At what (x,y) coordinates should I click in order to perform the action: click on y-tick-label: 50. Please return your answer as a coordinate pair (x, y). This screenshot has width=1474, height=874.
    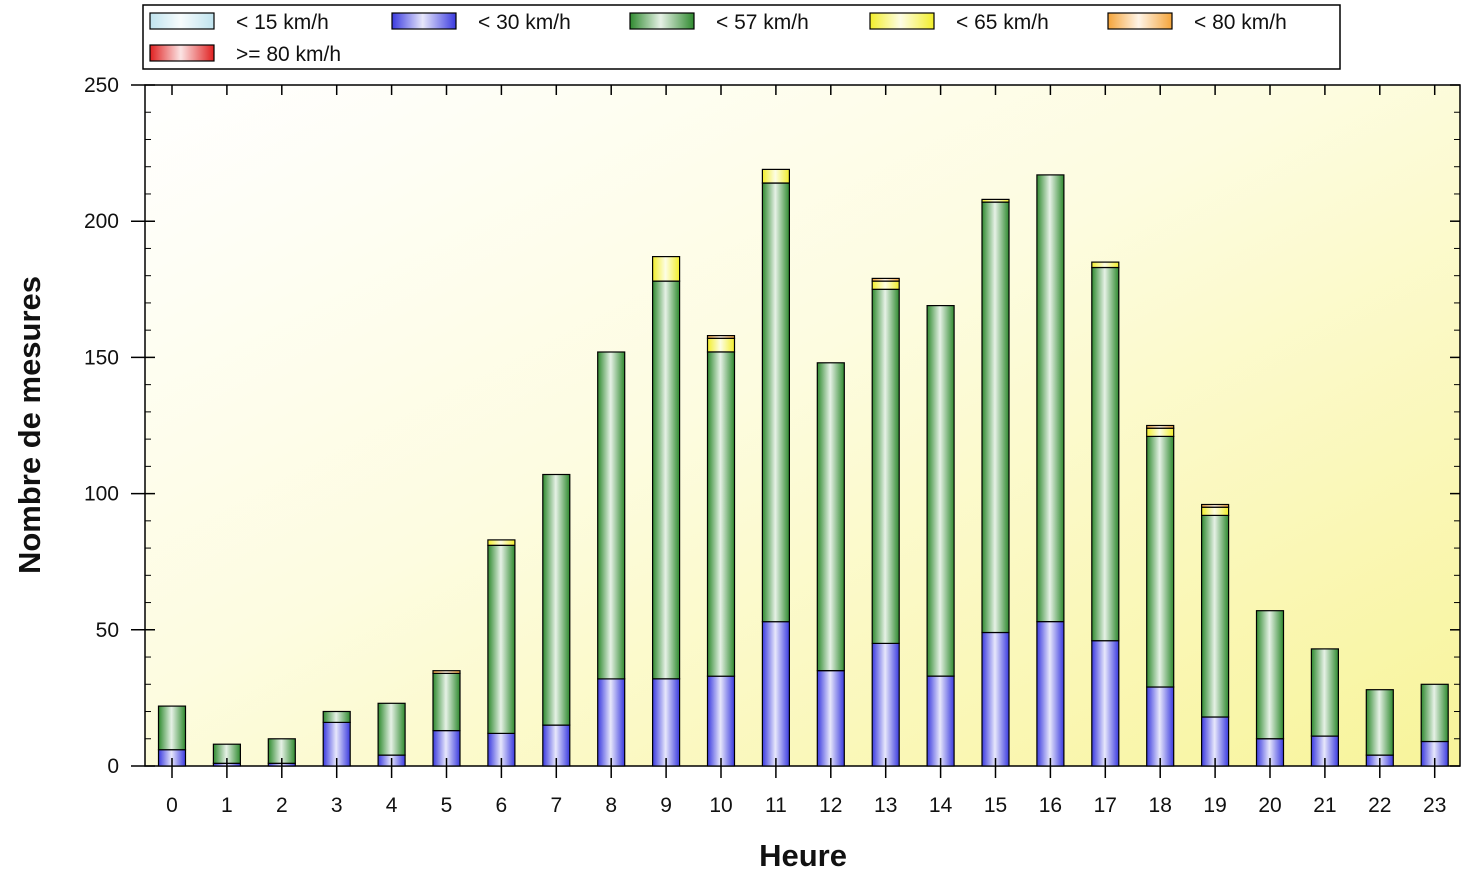
    Looking at the image, I should click on (107, 630).